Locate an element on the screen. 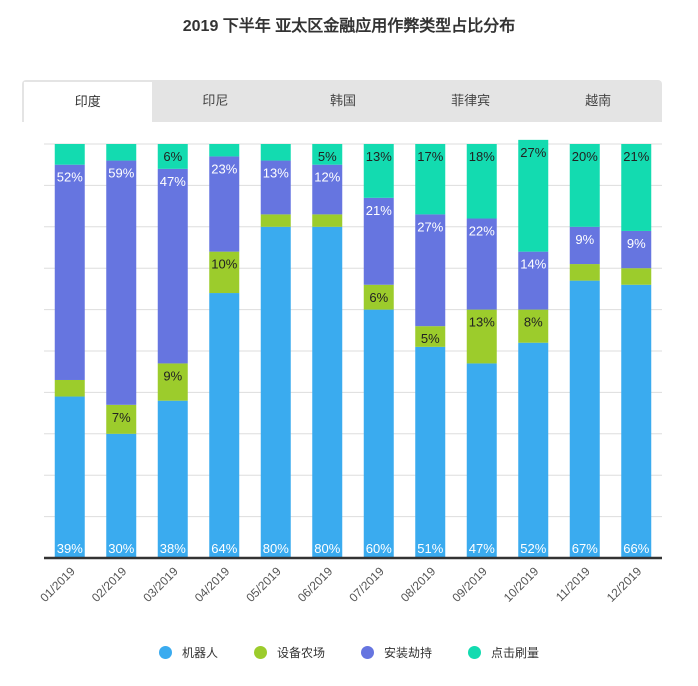 Image resolution: width=698 pixels, height=686 pixels. tab-vietnam: 越南 is located at coordinates (598, 100).